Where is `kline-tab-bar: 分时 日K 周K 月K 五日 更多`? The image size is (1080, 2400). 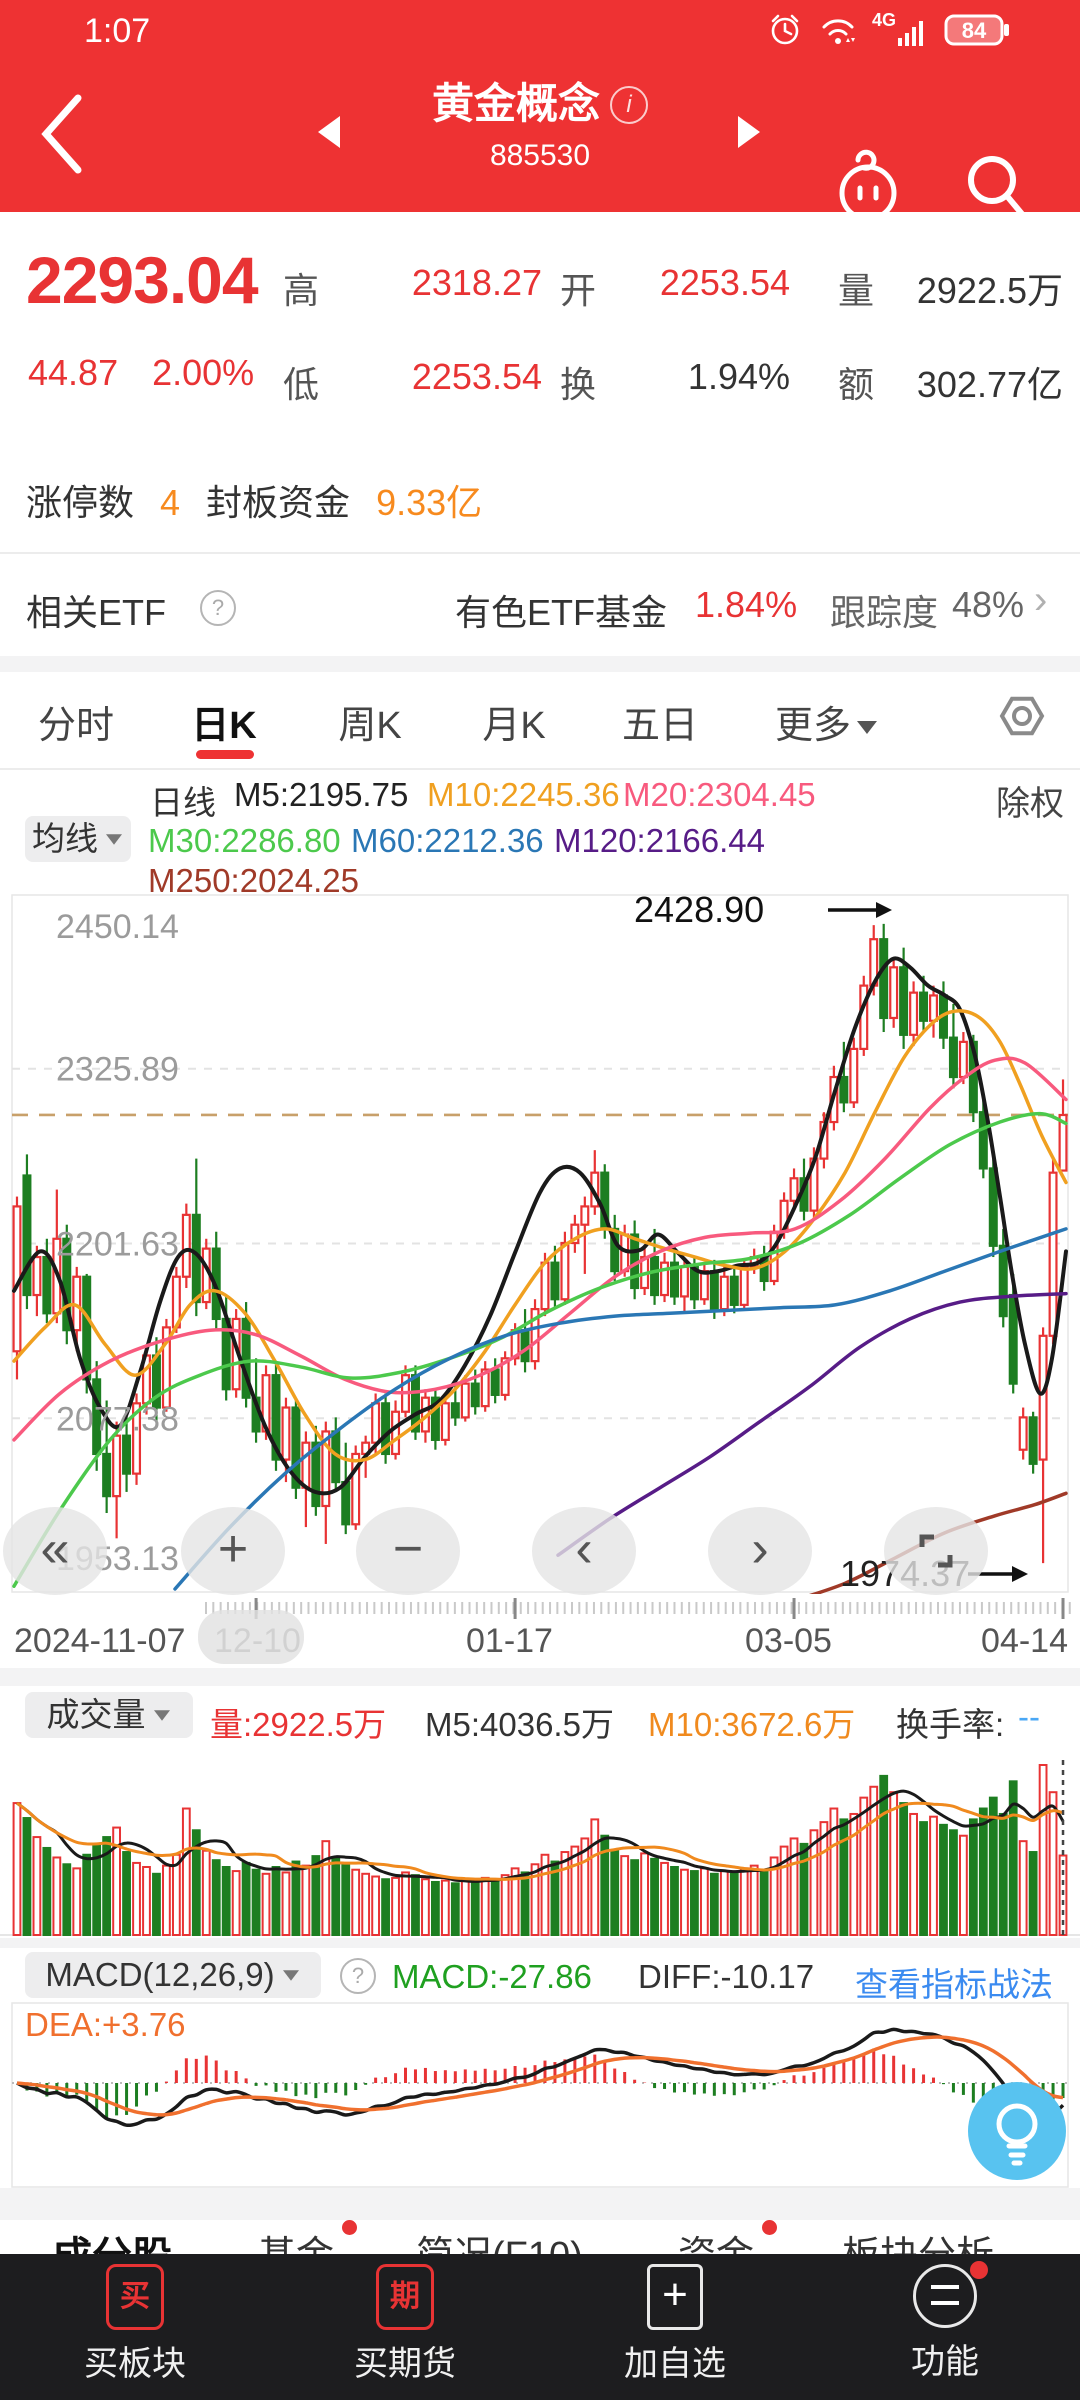
kline-tab-bar: 分时 日K 周K 月K 五日 更多 is located at coordinates (540, 721).